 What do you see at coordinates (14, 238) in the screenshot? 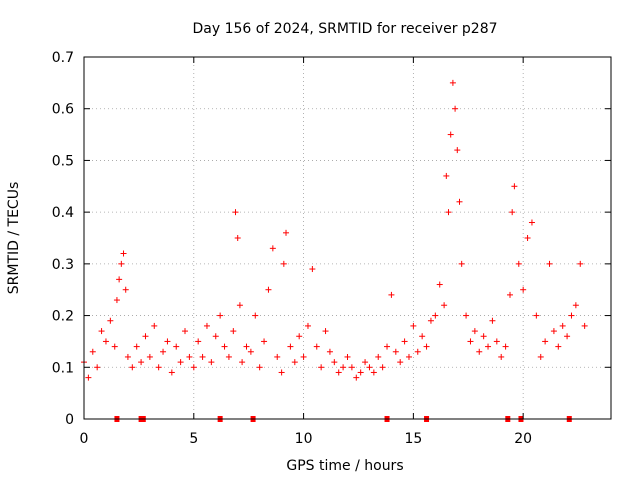
I see `y-axis-title: SRMTID / TECUs` at bounding box center [14, 238].